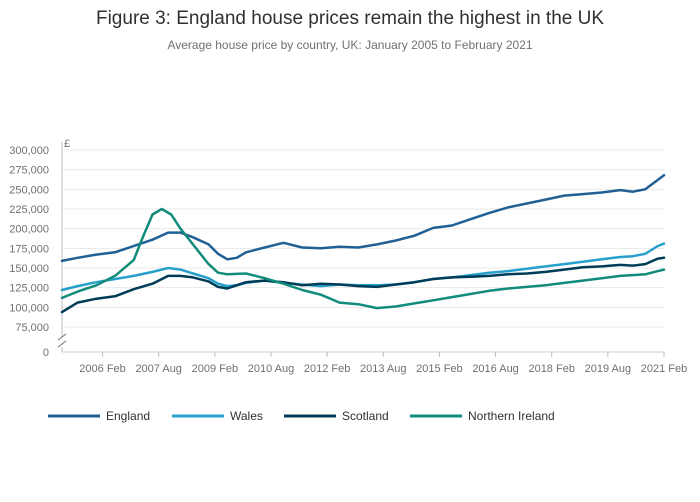 This screenshot has height=502, width=700. I want to click on y-tick-label: 75,000, so click(32, 328).